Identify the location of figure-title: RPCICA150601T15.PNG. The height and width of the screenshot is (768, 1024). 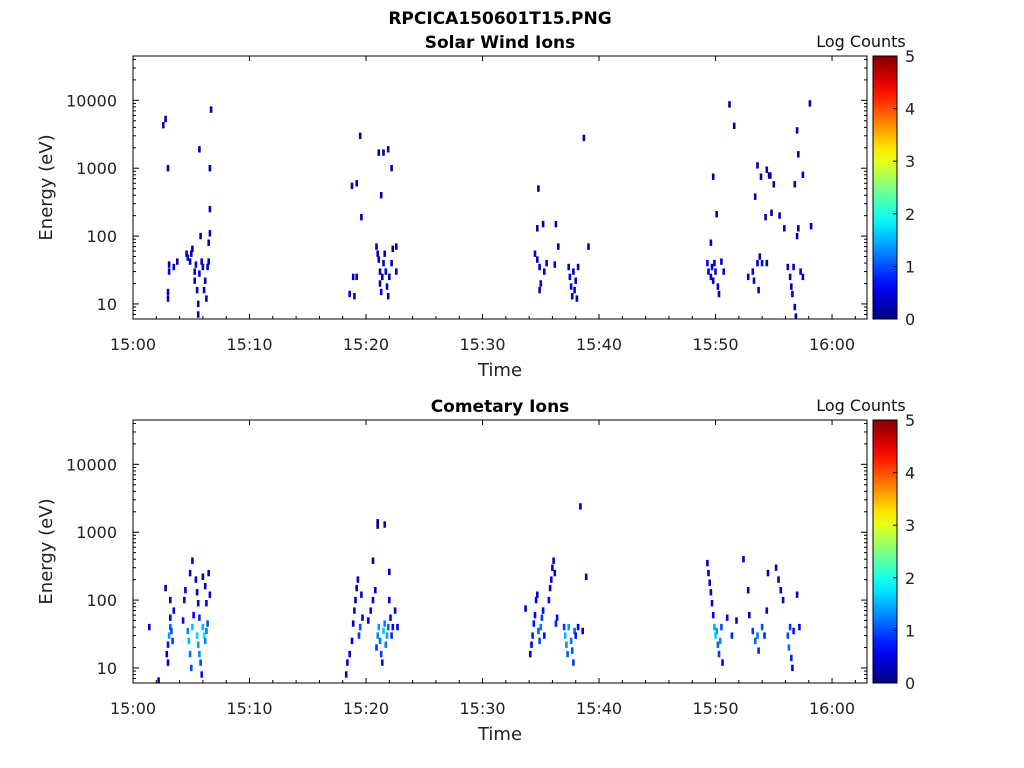
(499, 19).